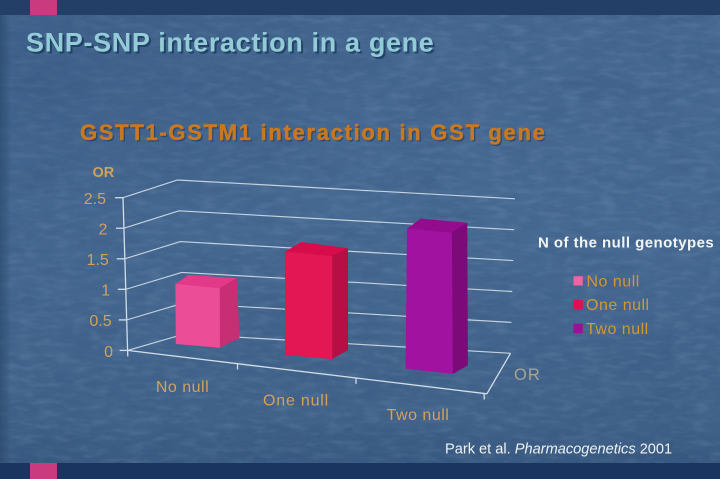 Image resolution: width=720 pixels, height=479 pixels. Describe the element at coordinates (102, 230) in the screenshot. I see `svg-text: 2` at that location.